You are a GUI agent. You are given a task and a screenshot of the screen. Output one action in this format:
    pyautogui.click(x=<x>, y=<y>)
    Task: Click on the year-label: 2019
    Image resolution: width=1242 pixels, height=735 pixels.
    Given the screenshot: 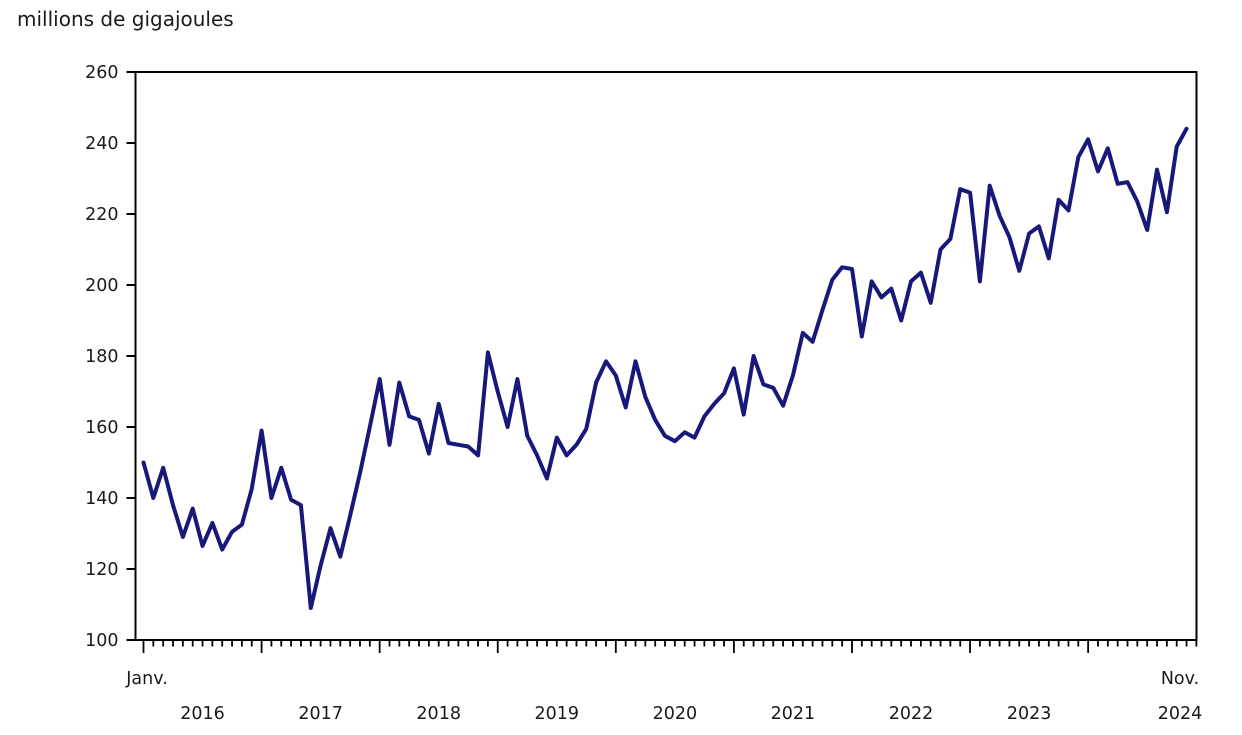 What is the action you would take?
    pyautogui.click(x=557, y=714)
    